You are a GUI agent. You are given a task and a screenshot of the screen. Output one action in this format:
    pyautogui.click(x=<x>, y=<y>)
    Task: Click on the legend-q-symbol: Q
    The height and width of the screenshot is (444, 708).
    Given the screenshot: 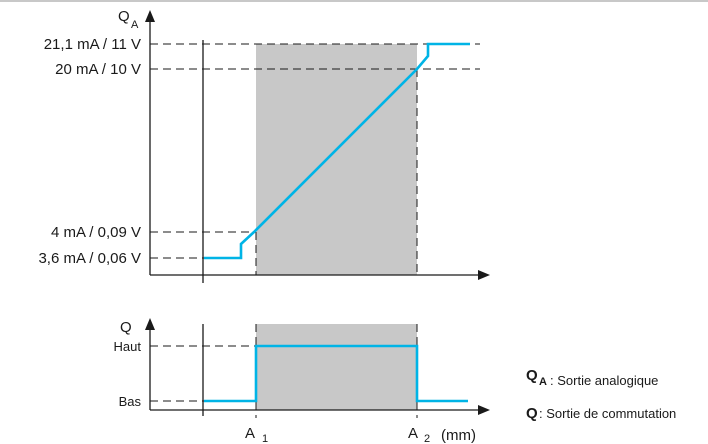 What is the action you would take?
    pyautogui.click(x=532, y=413)
    